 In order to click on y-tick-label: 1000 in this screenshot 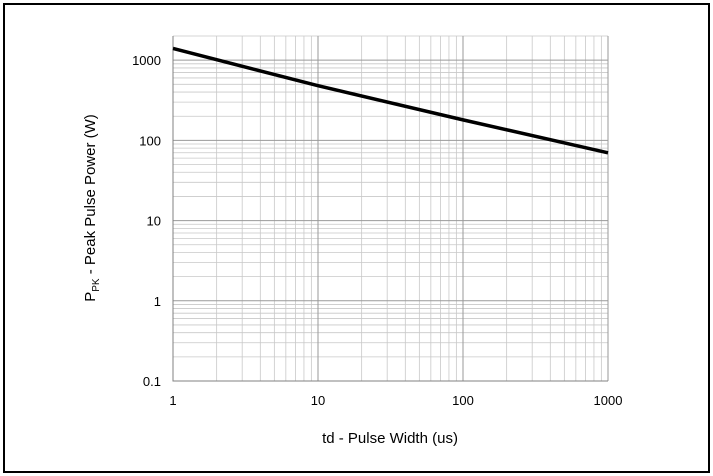, I will do `click(146, 60)`.